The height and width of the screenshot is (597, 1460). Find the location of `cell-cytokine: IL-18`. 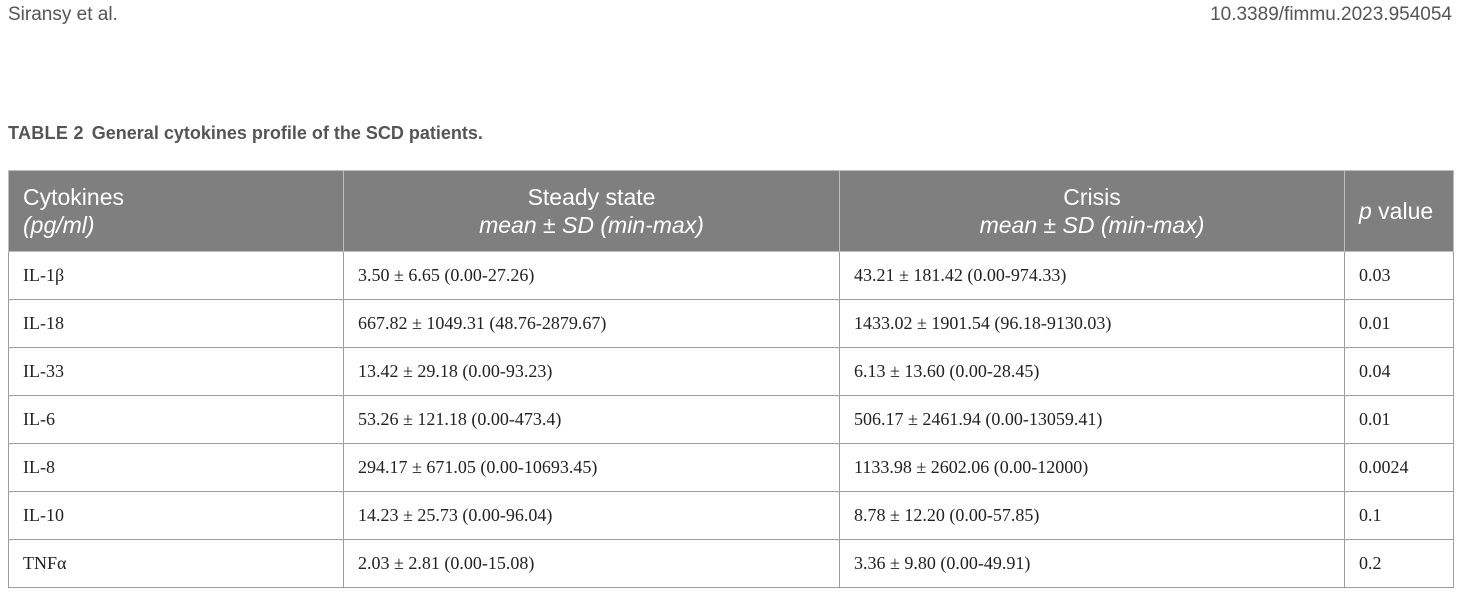

cell-cytokine: IL-18 is located at coordinates (176, 323).